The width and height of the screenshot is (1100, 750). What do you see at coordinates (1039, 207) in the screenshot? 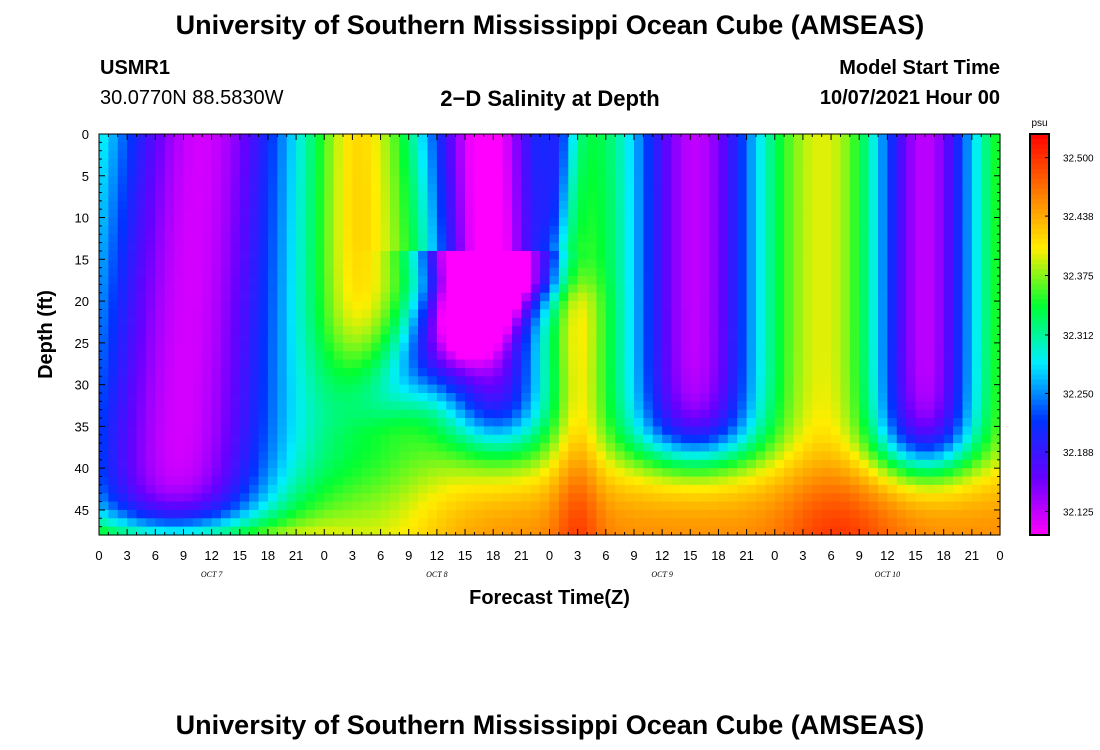
I see `colorbar-segment` at bounding box center [1039, 207].